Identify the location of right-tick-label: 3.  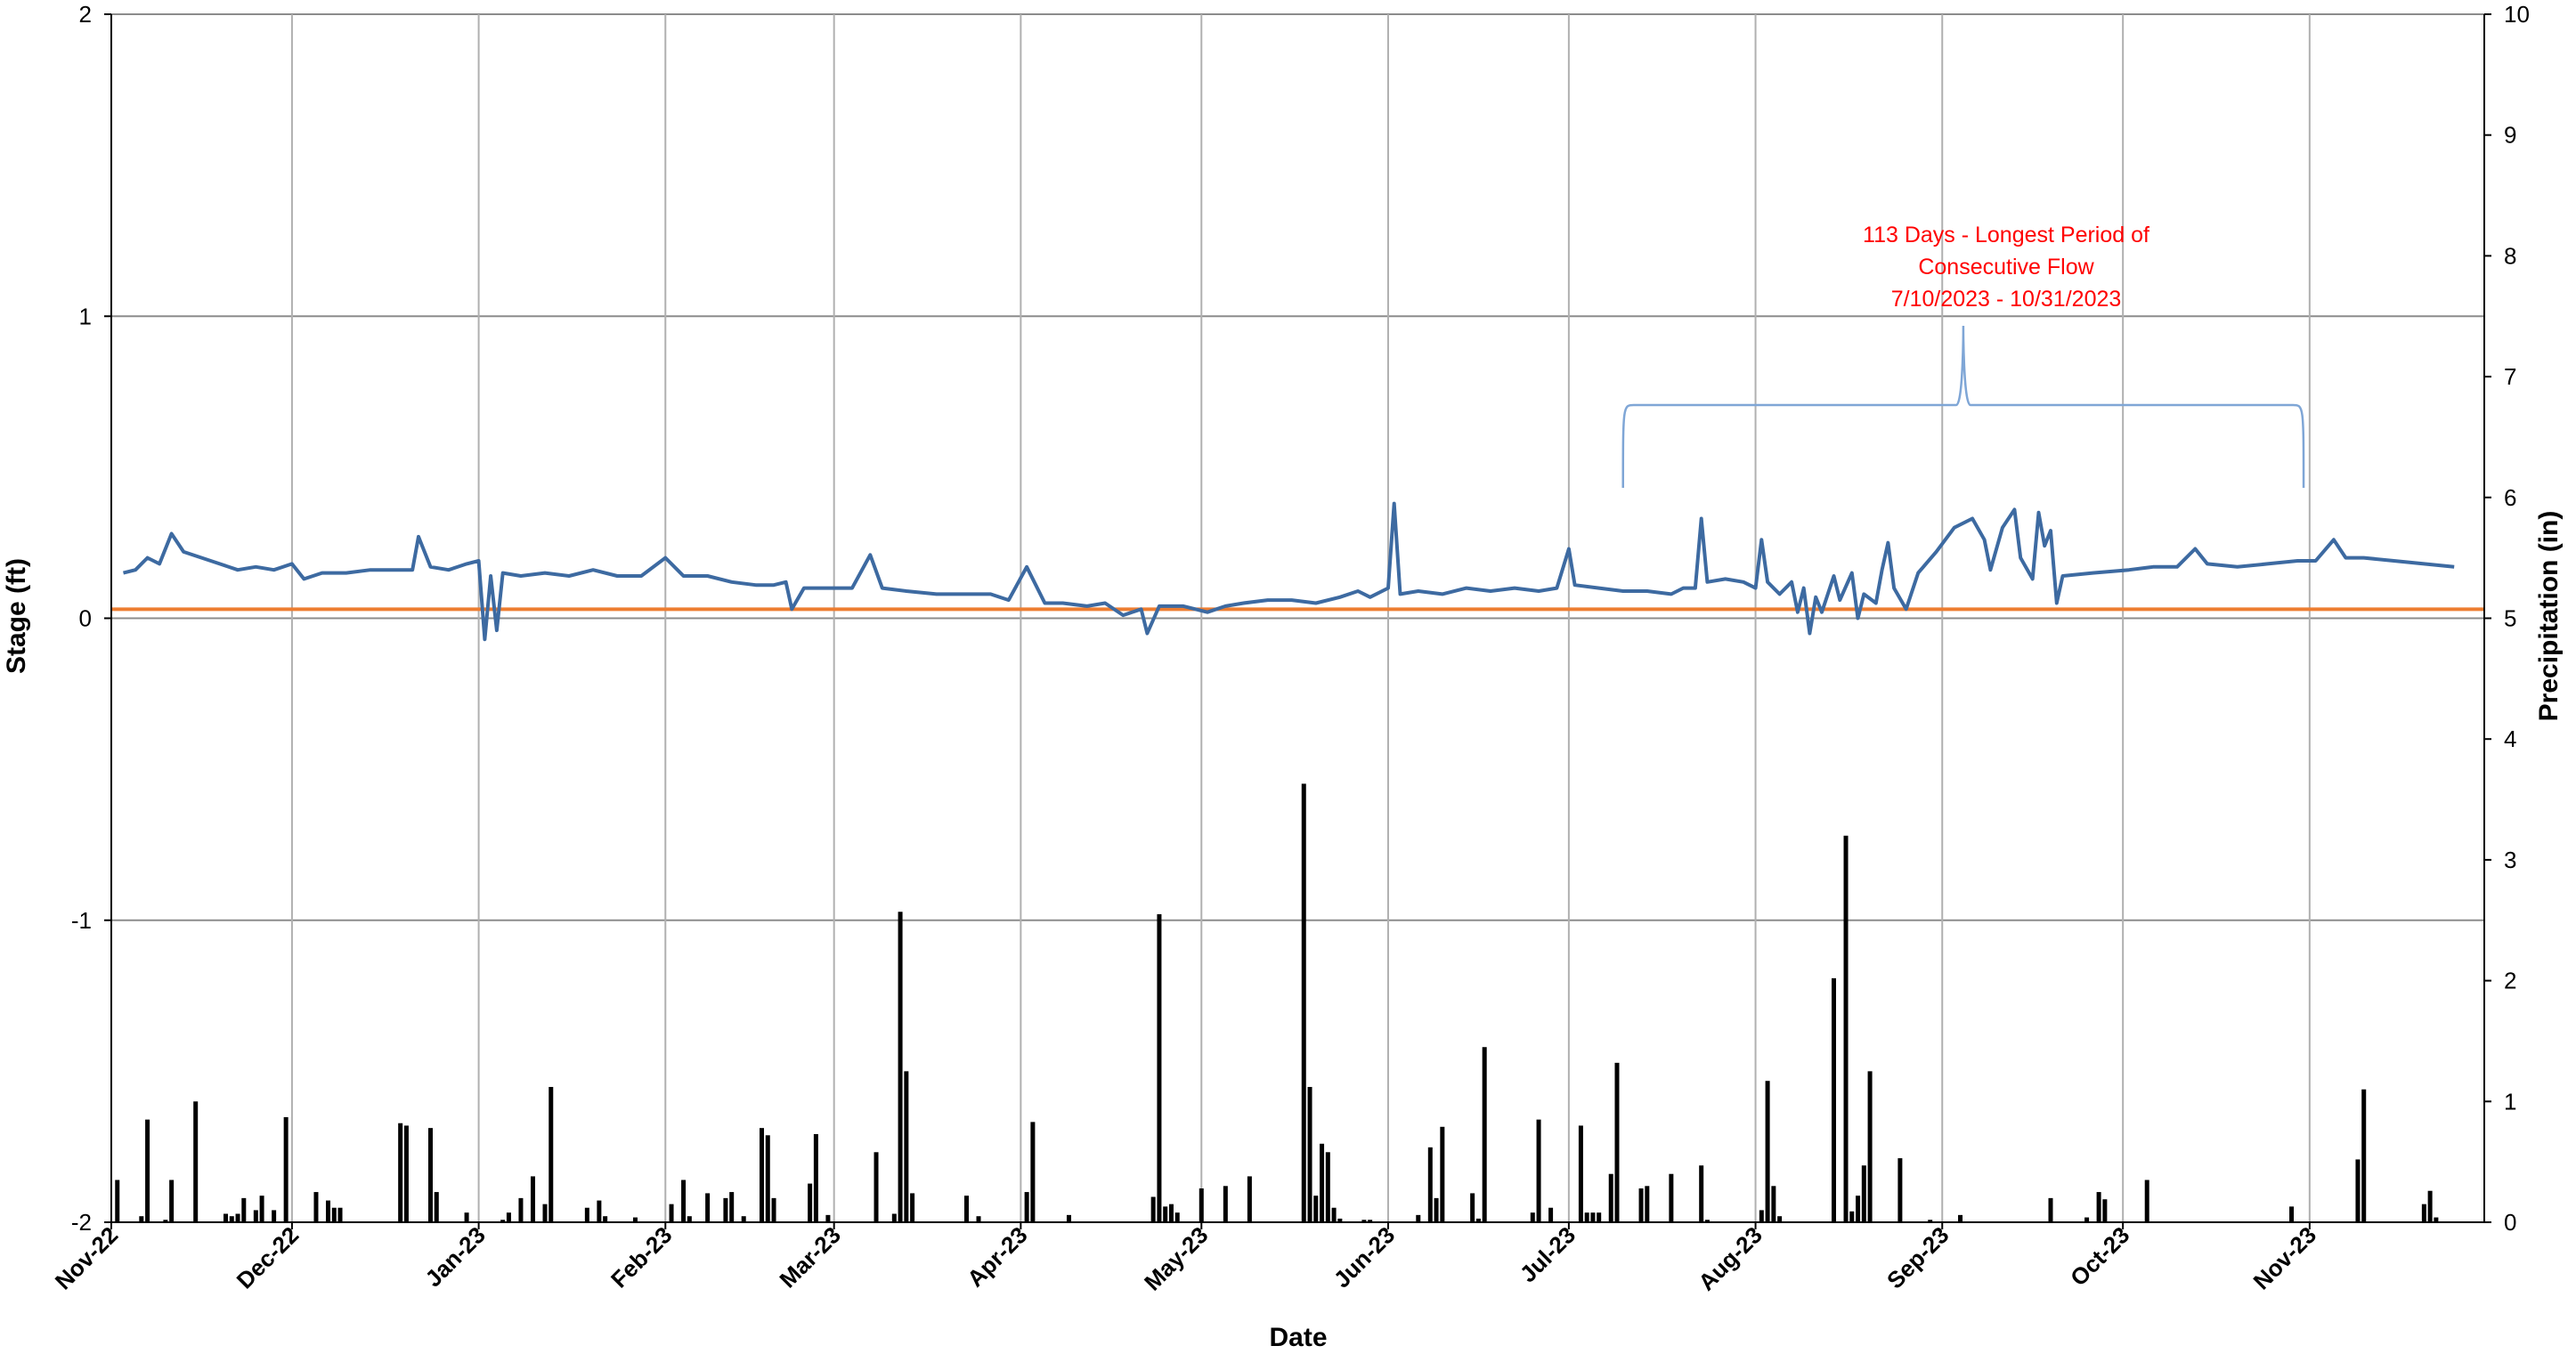
(2510, 860).